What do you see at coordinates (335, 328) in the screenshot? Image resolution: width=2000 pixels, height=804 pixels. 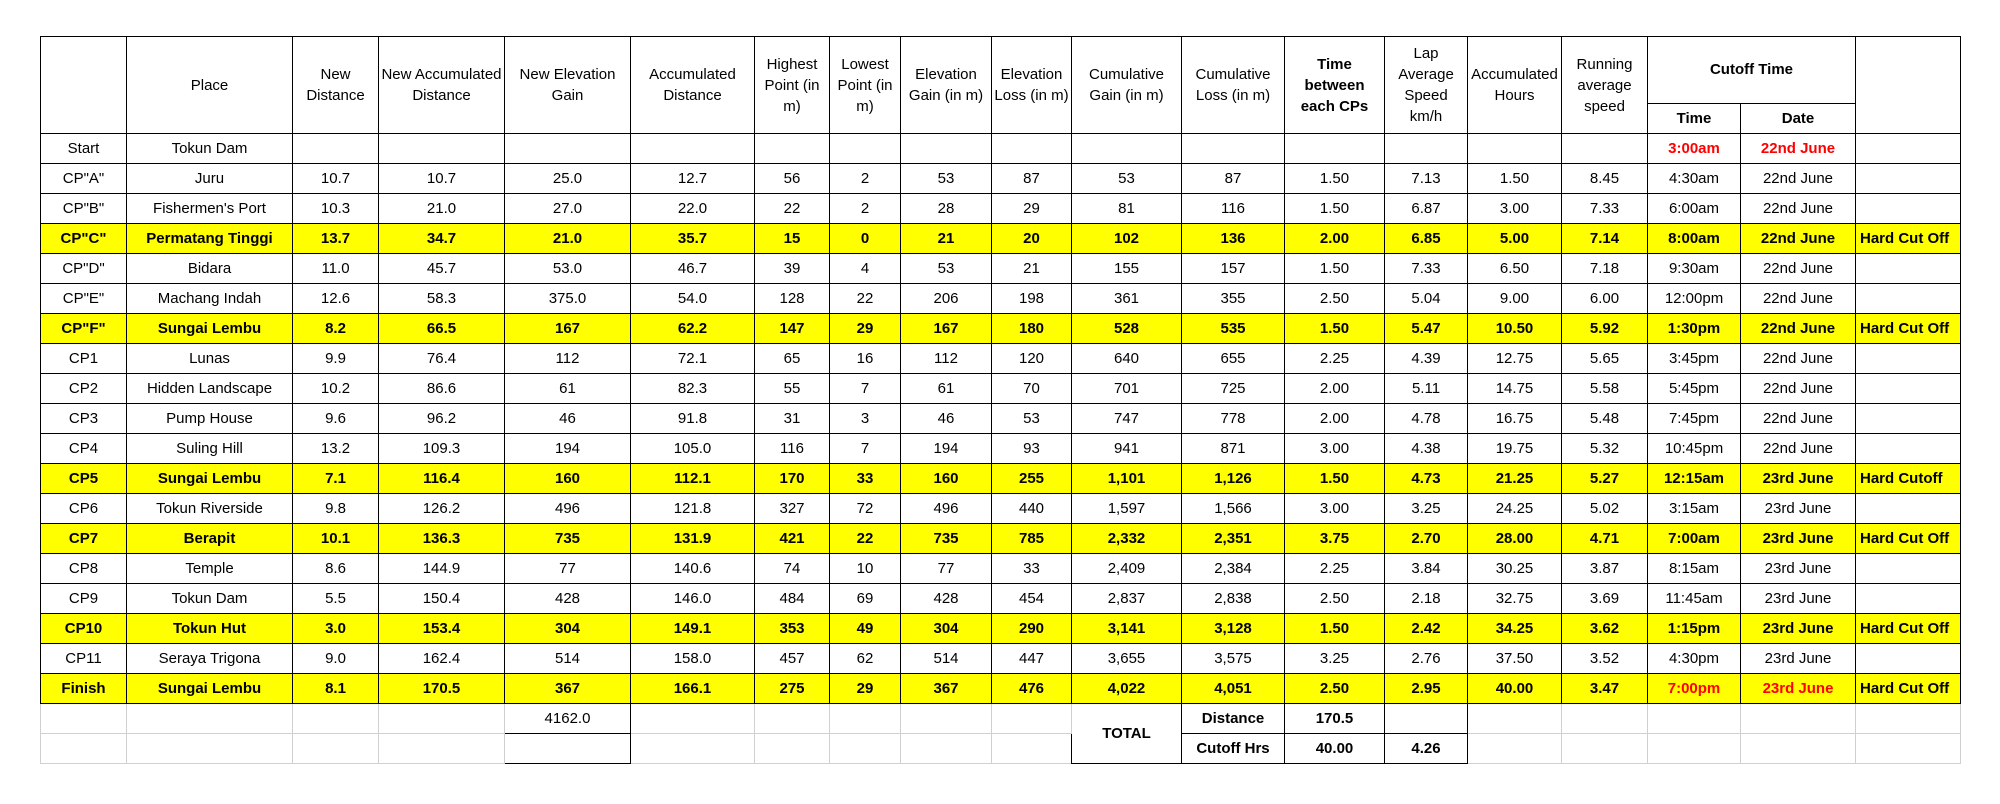 I see `value-cell: 8.2` at bounding box center [335, 328].